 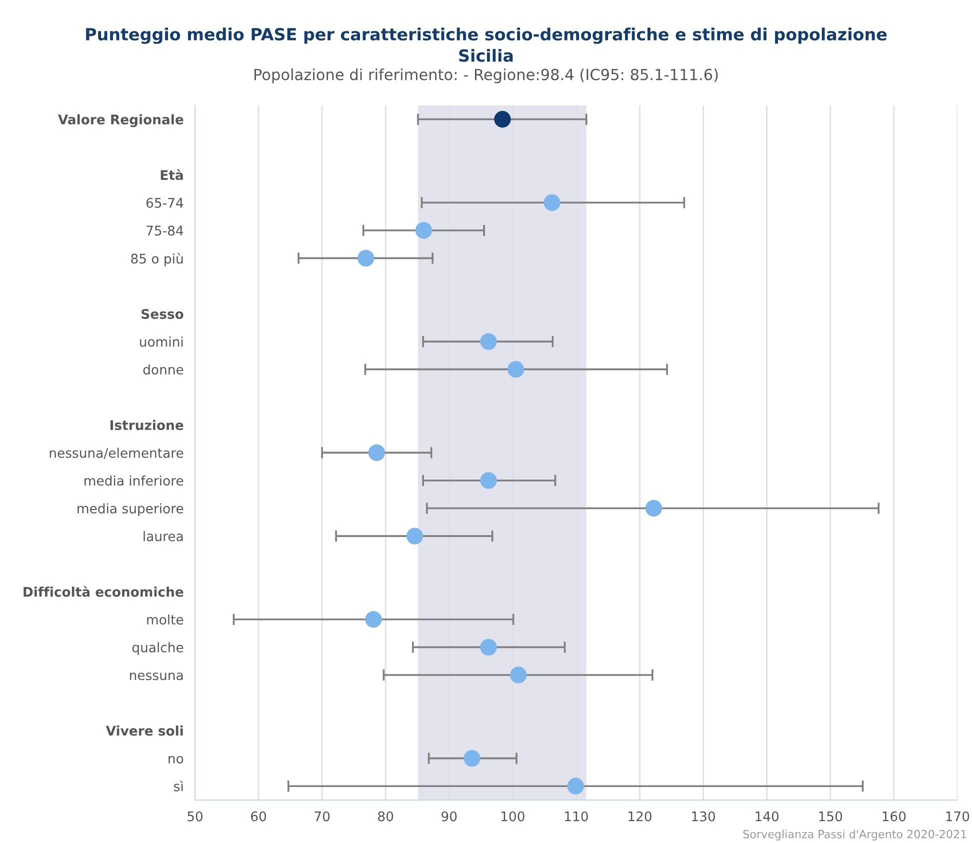 What do you see at coordinates (176, 760) in the screenshot?
I see `y-tick-label: no` at bounding box center [176, 760].